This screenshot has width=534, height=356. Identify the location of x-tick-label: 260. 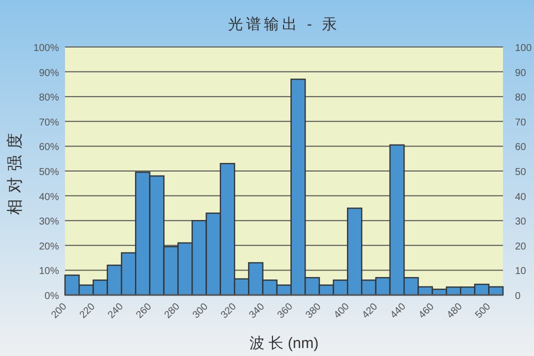
(144, 311).